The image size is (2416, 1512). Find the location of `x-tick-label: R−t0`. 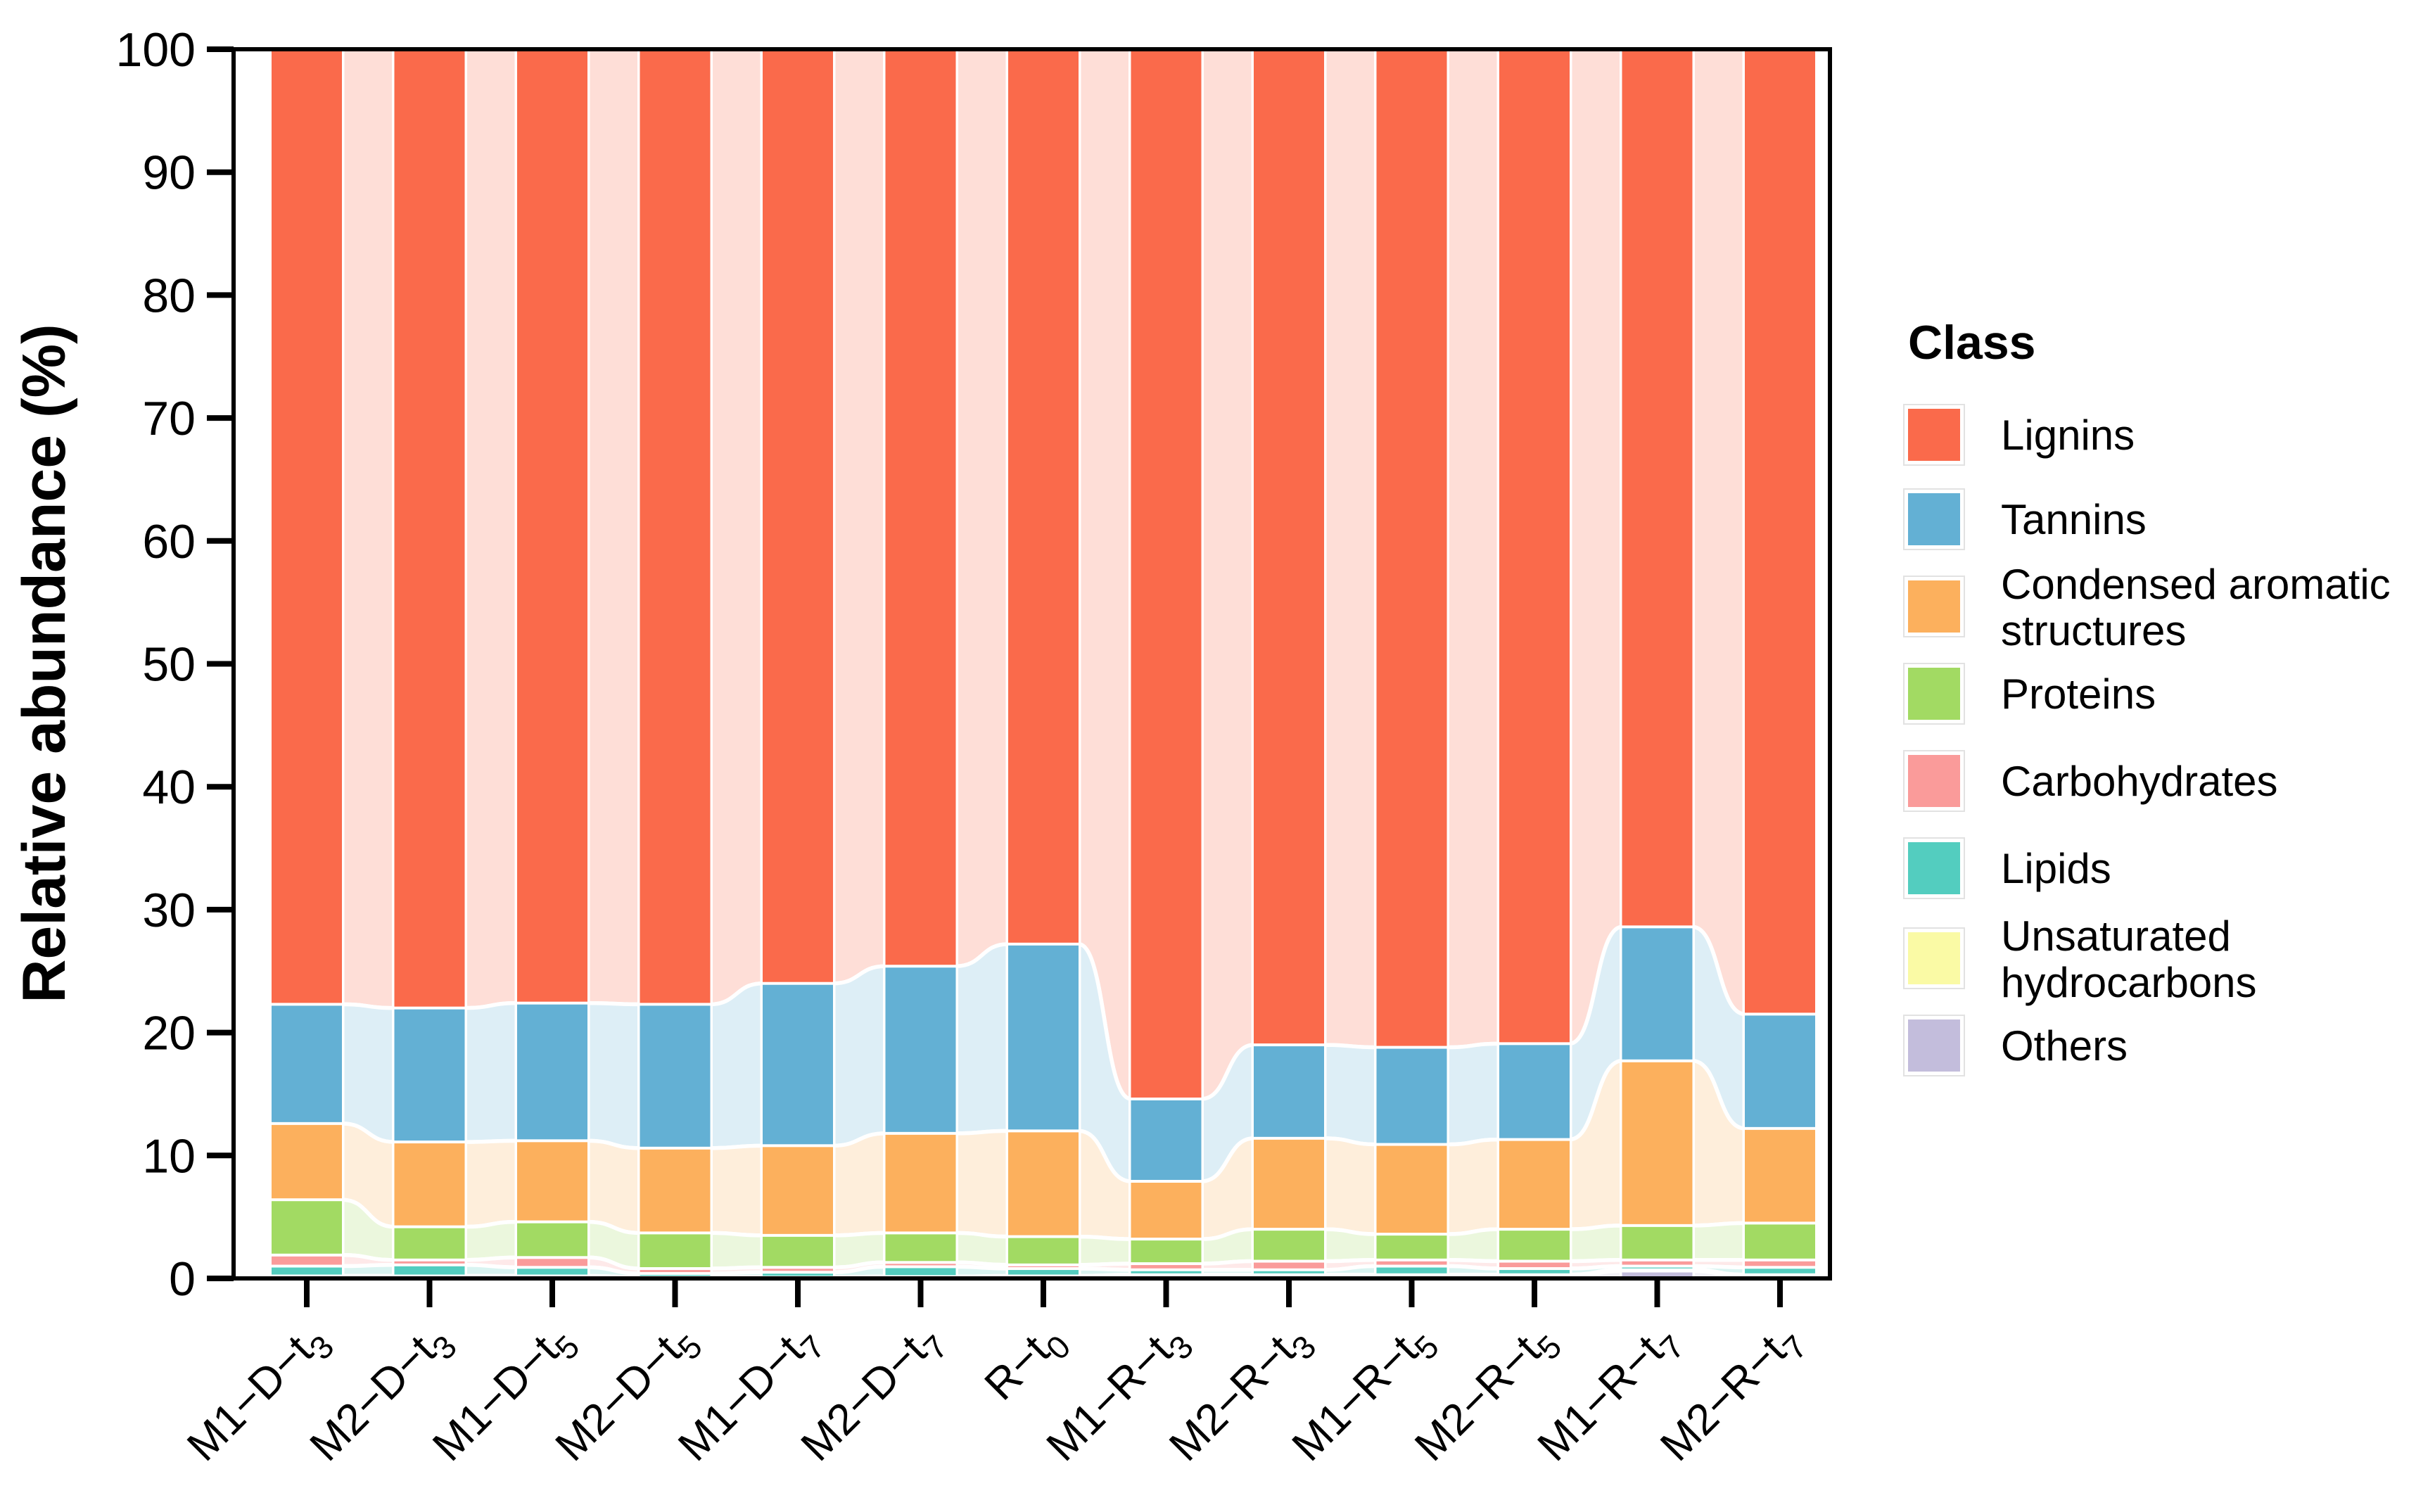

x-tick-label: R−t0 is located at coordinates (1027, 1365).